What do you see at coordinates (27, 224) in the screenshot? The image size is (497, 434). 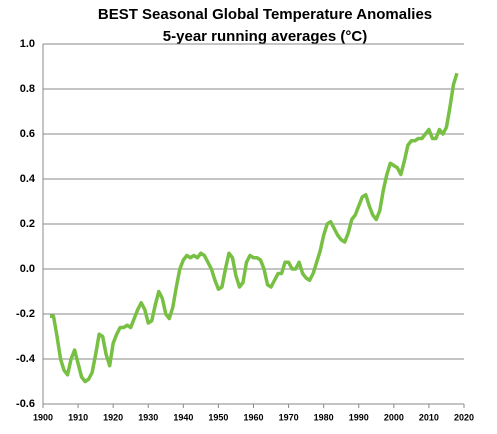 I see `y-tick-label: 0.2` at bounding box center [27, 224].